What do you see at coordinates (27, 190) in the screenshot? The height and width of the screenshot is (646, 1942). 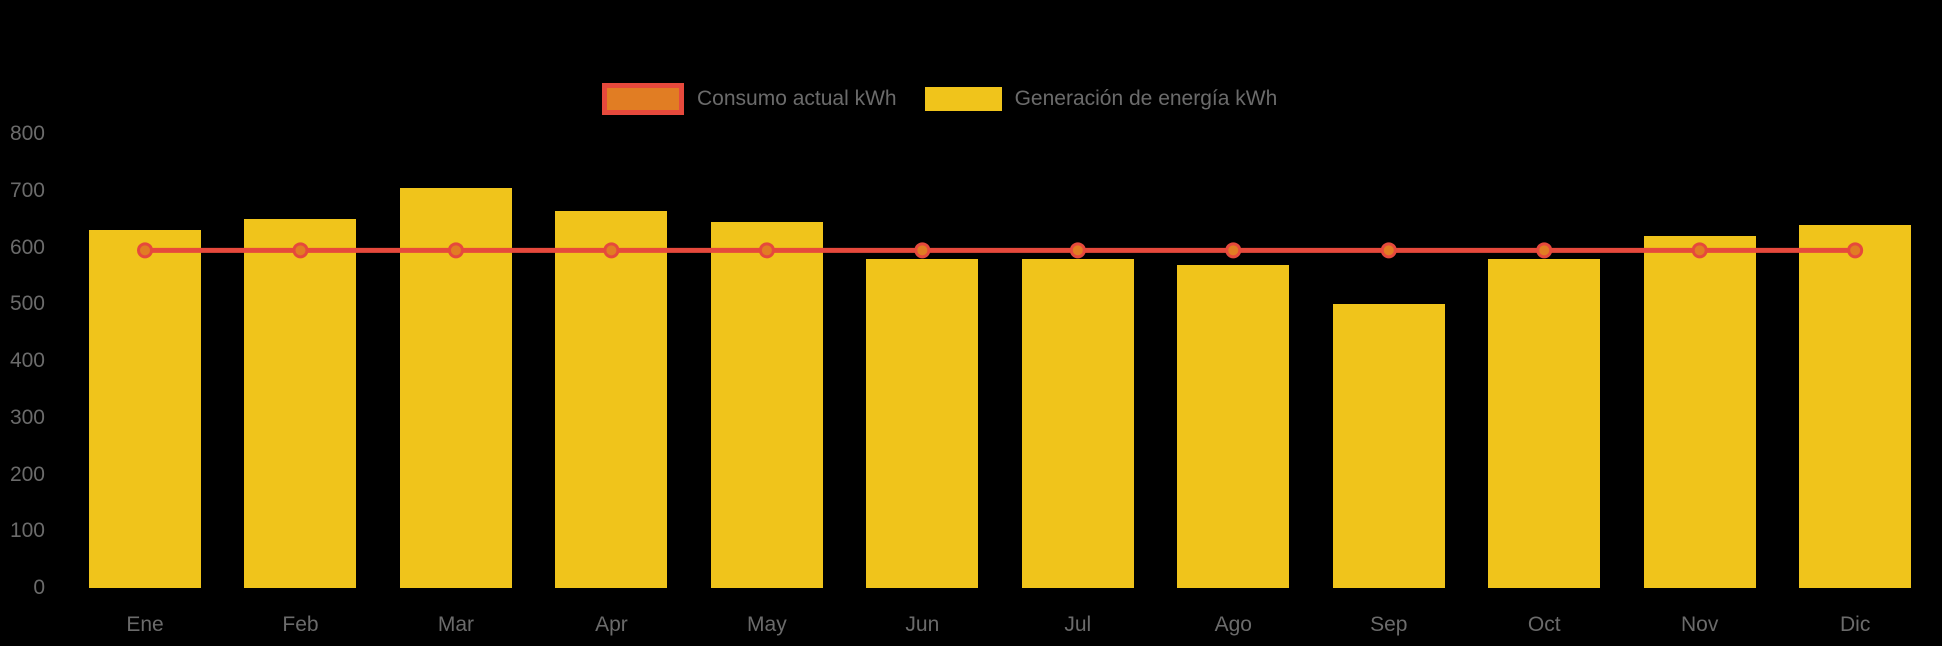 I see `y-axis-tick-label: 700` at bounding box center [27, 190].